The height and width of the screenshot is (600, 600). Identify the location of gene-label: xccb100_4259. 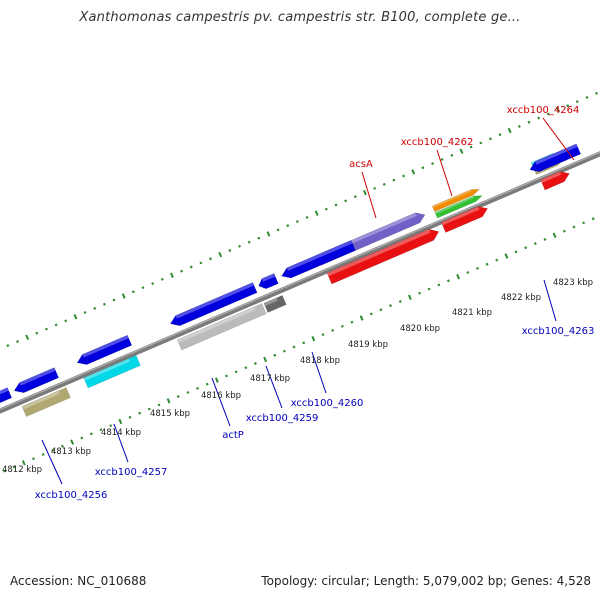
(282, 418).